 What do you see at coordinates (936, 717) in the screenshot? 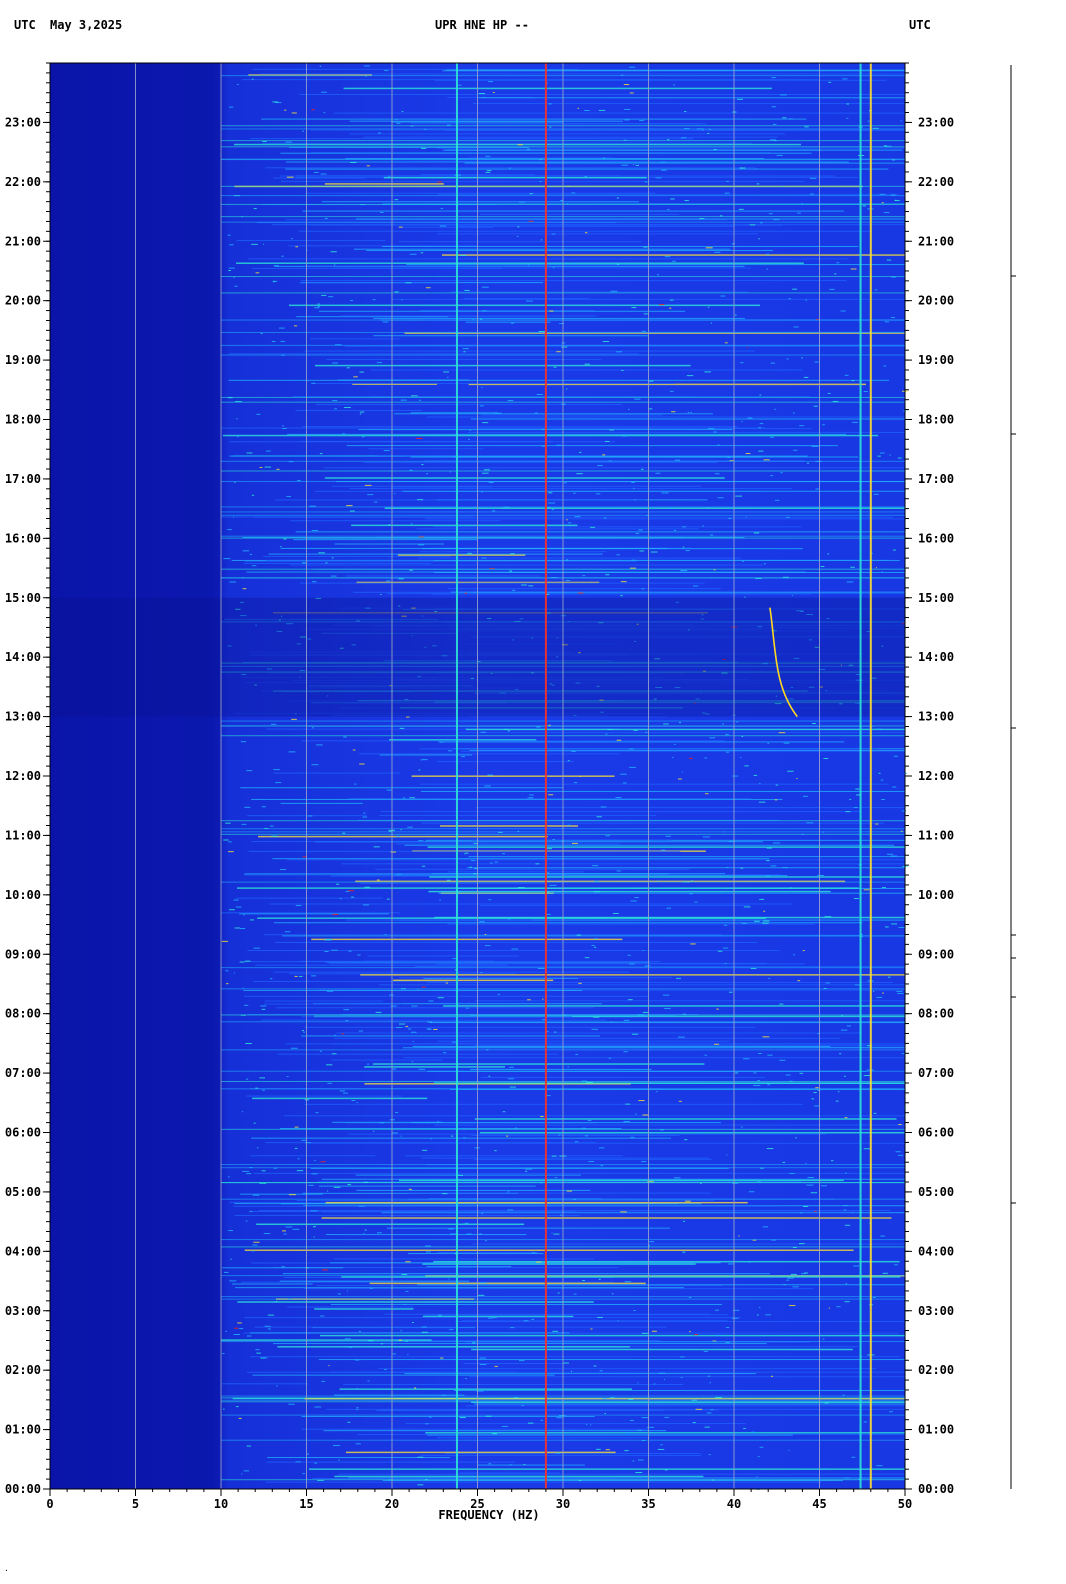
I see `y-tick-label: 13:00` at bounding box center [936, 717].